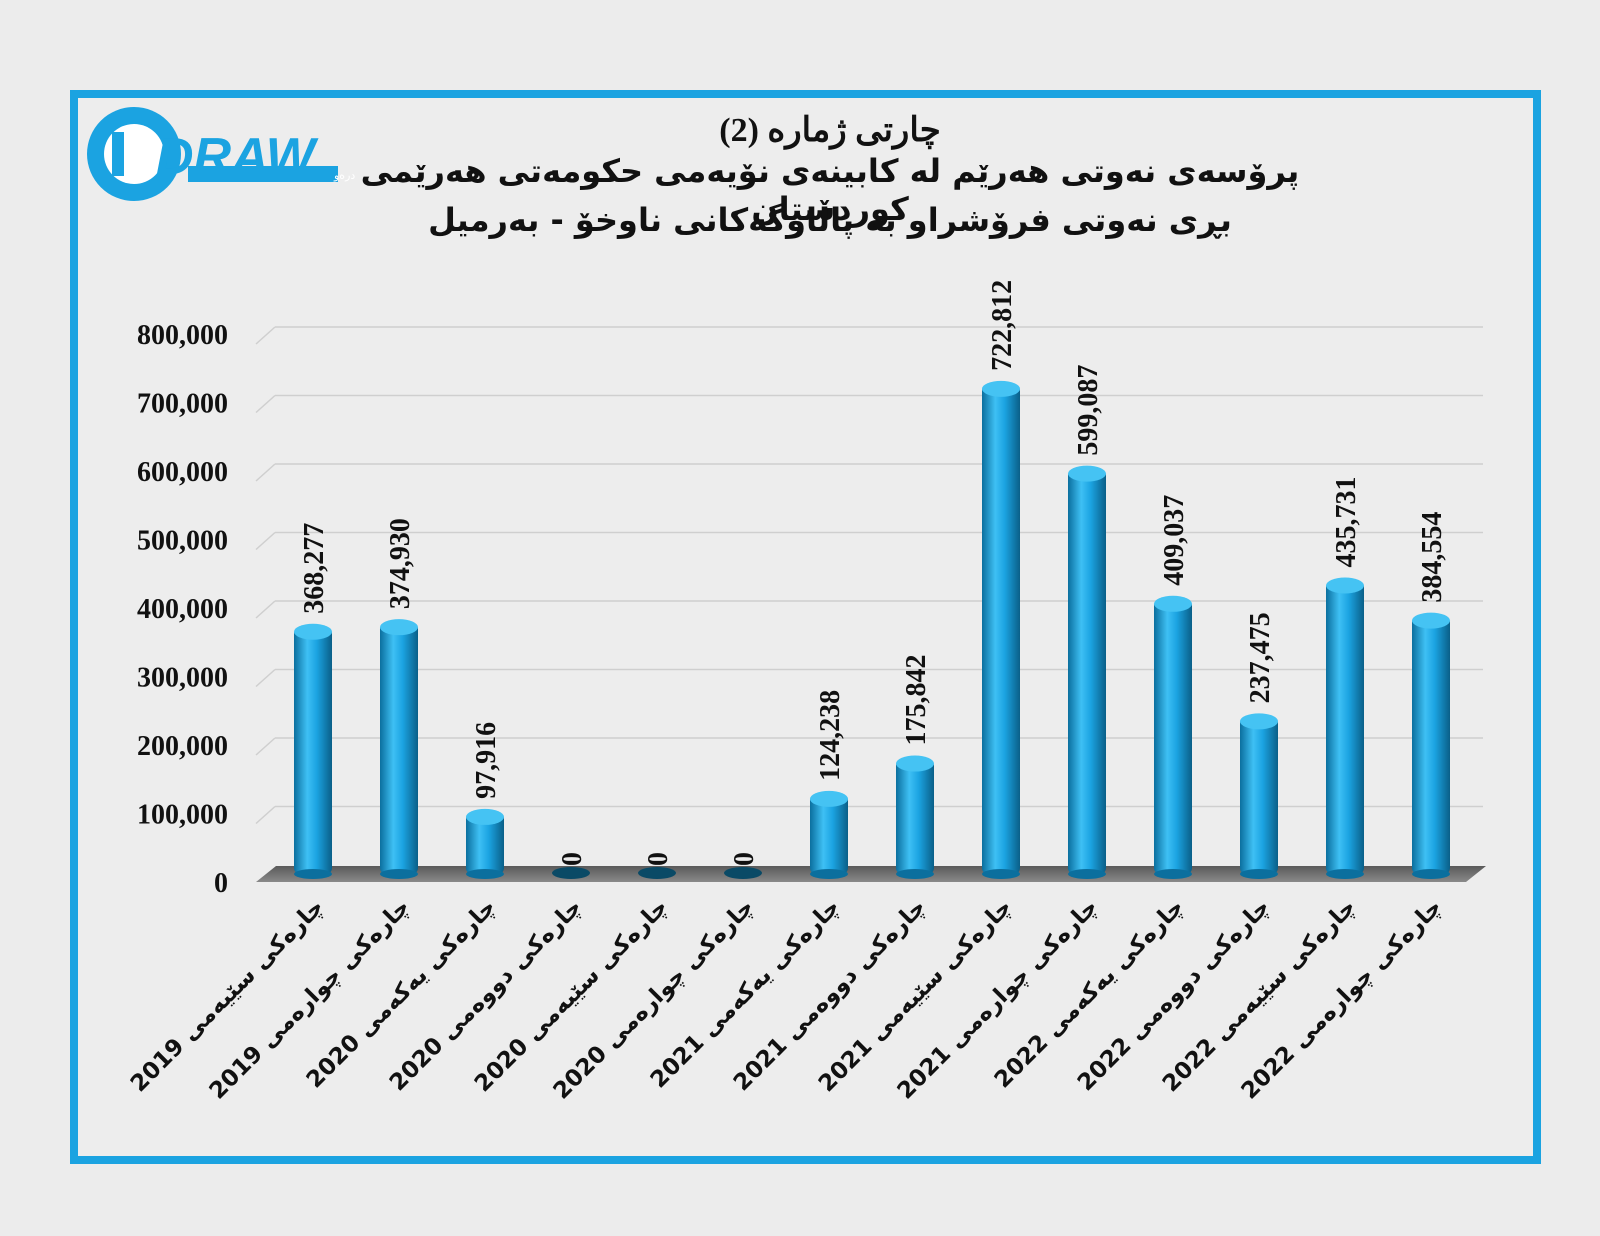  What do you see at coordinates (916, 700) in the screenshot?
I see `data-label: 175,842` at bounding box center [916, 700].